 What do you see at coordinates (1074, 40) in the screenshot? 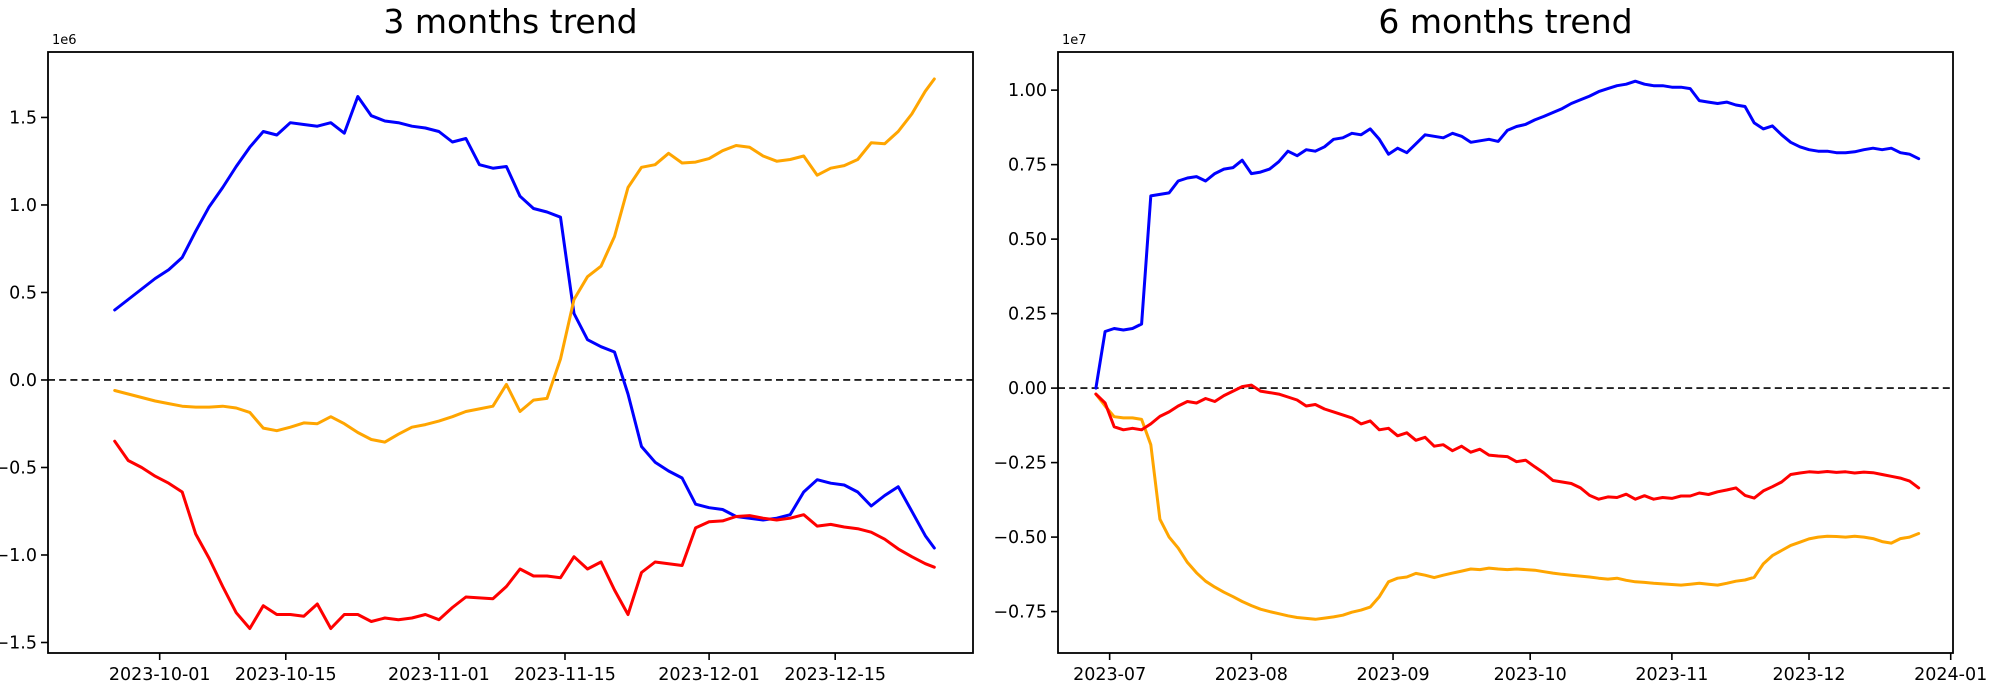
I see `y-axis-offset-label-right: 1e7` at bounding box center [1074, 40].